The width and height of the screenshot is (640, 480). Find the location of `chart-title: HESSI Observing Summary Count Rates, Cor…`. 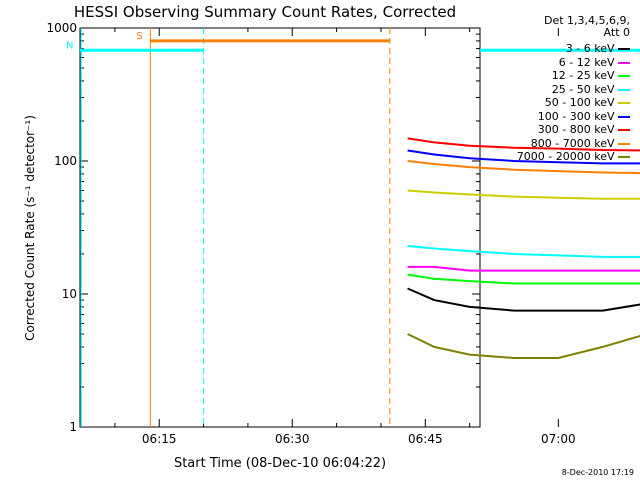

chart-title: HESSI Observing Summary Count Rates, Cor… is located at coordinates (265, 12).